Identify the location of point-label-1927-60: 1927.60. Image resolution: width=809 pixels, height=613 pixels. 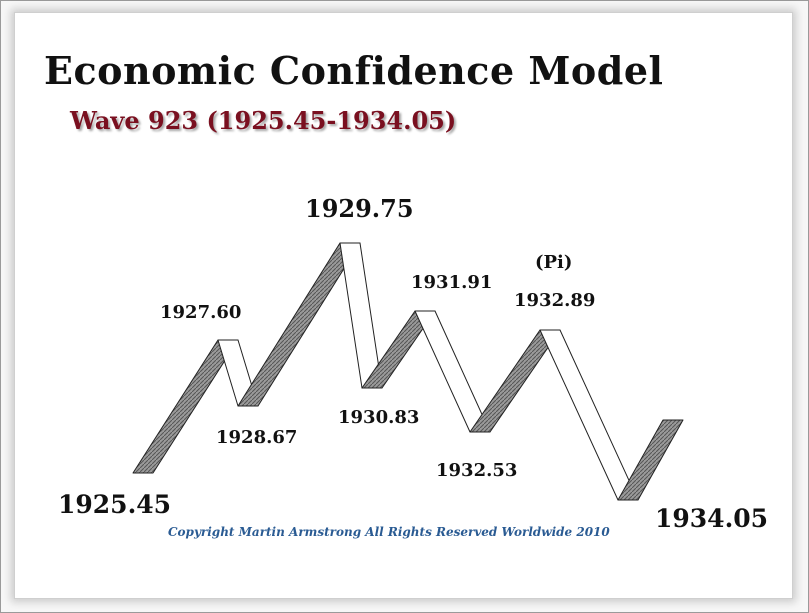
(200, 312).